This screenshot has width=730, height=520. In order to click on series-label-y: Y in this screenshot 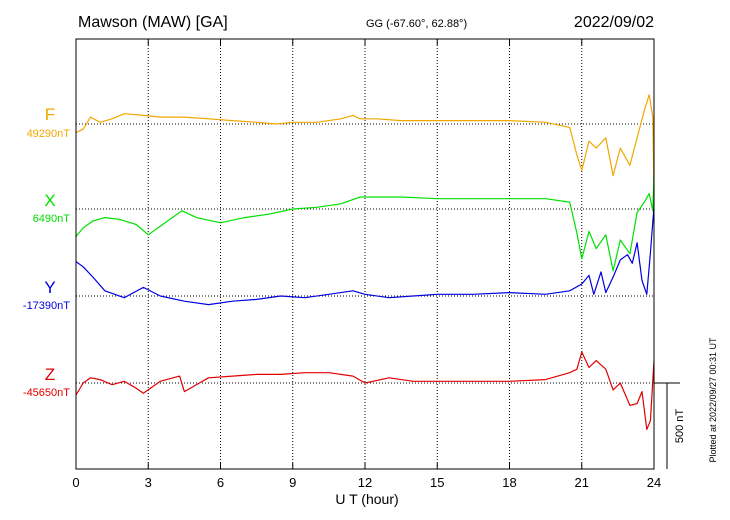, I will do `click(49, 287)`.